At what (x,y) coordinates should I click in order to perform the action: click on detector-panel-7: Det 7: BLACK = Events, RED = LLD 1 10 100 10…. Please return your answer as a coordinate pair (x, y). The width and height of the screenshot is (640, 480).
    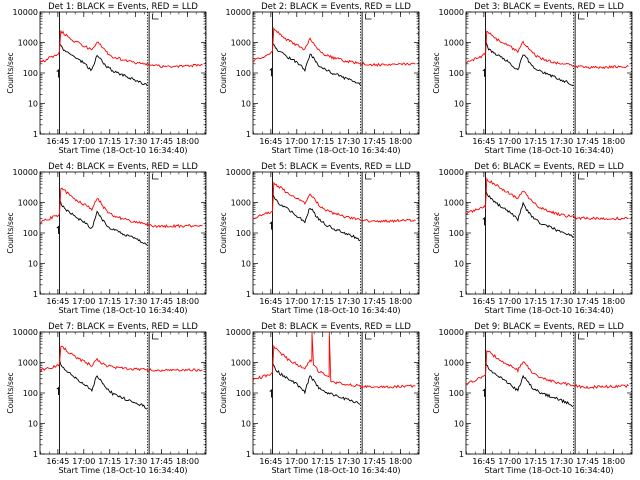
    Looking at the image, I should click on (106, 398).